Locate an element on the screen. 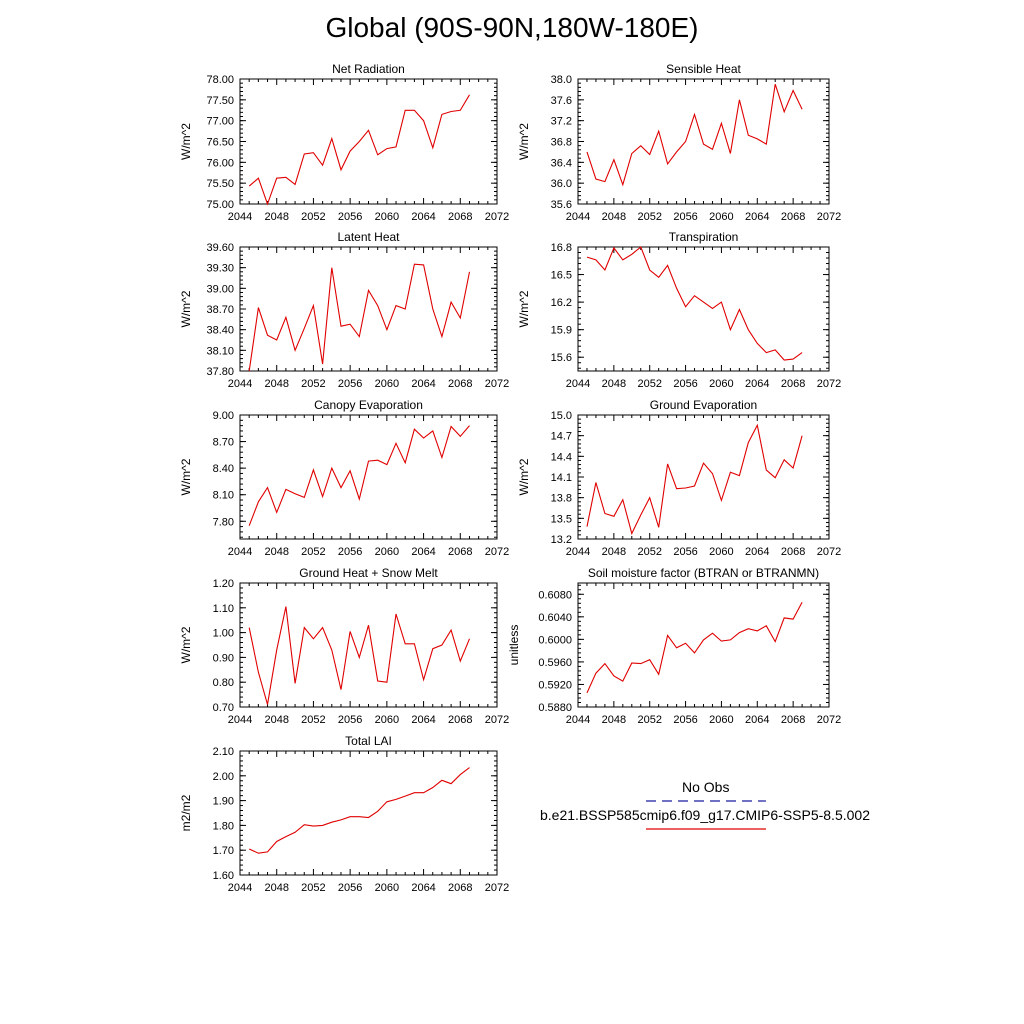 The width and height of the screenshot is (1024, 1024). y-tick-label: 14.7 is located at coordinates (561, 437).